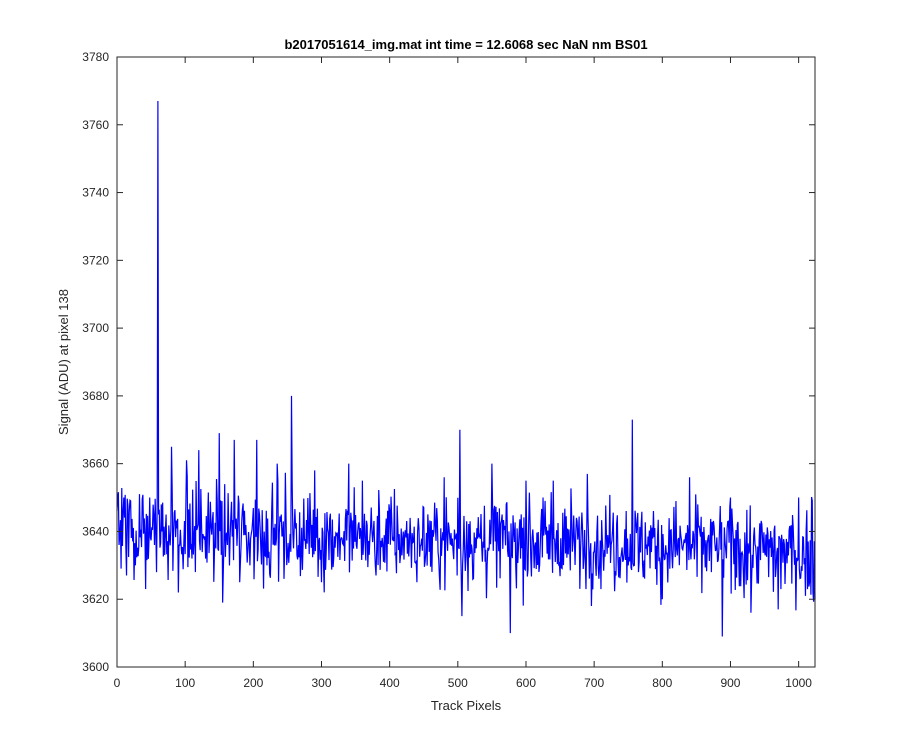 This screenshot has height=750, width=900. Describe the element at coordinates (95, 328) in the screenshot. I see `y-tick-label: 3700` at that location.